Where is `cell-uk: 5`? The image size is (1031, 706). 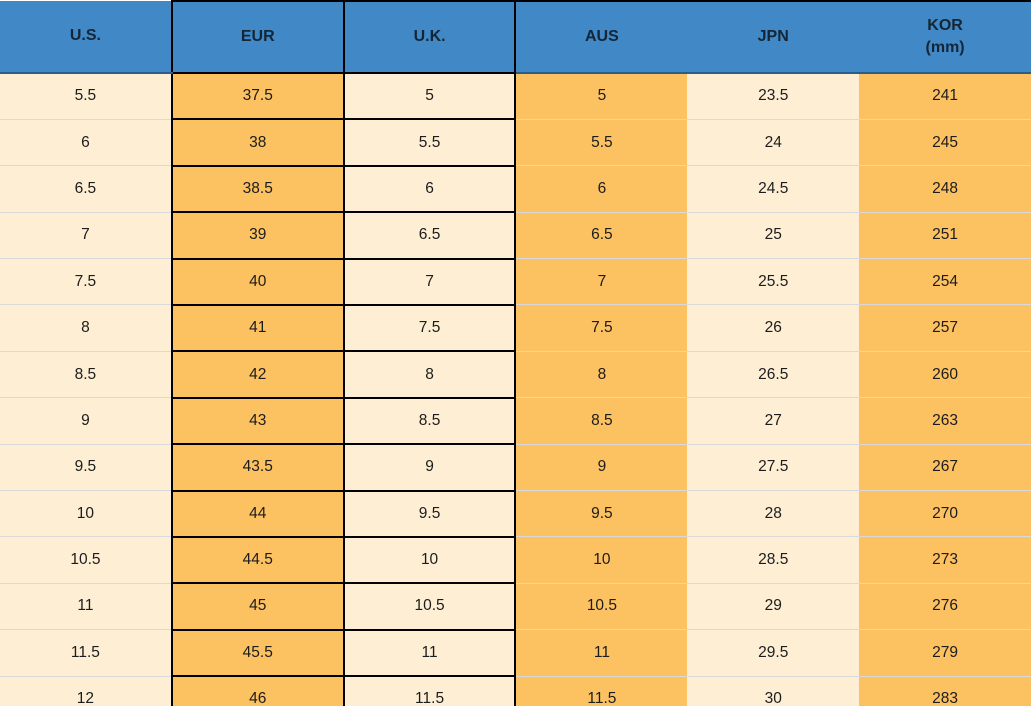
cell-uk: 5 is located at coordinates (429, 96).